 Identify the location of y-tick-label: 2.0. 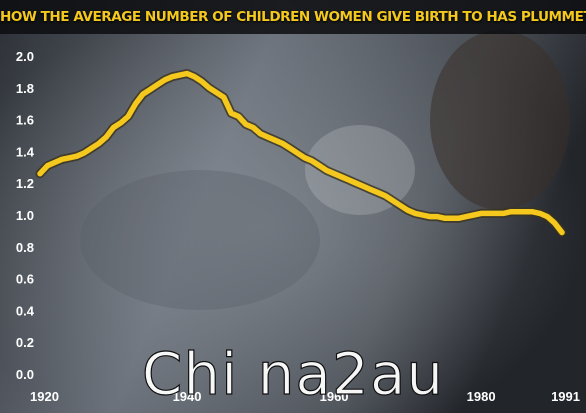
(25, 56).